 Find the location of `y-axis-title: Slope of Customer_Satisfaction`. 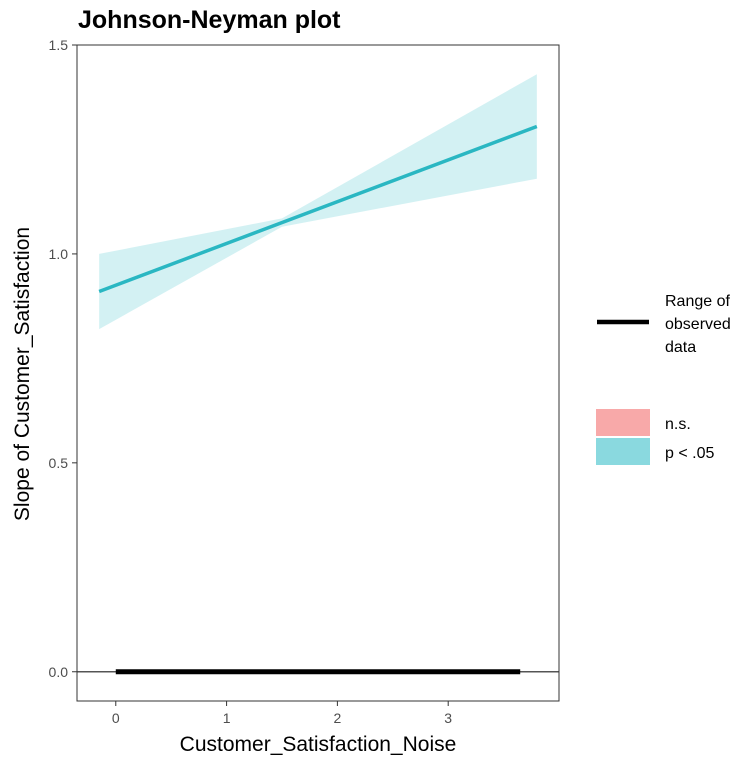

y-axis-title: Slope of Customer_Satisfaction is located at coordinates (22, 374).